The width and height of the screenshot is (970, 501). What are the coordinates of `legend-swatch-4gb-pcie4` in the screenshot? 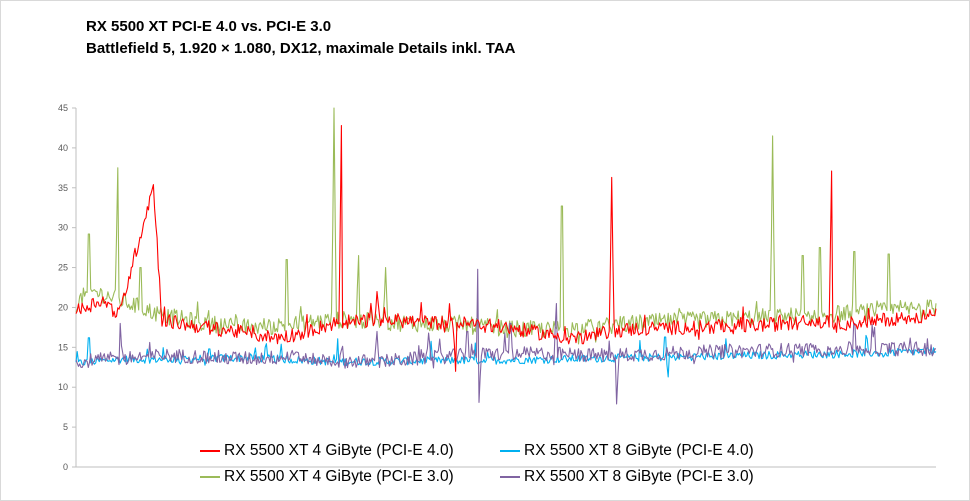 It's located at (210, 451).